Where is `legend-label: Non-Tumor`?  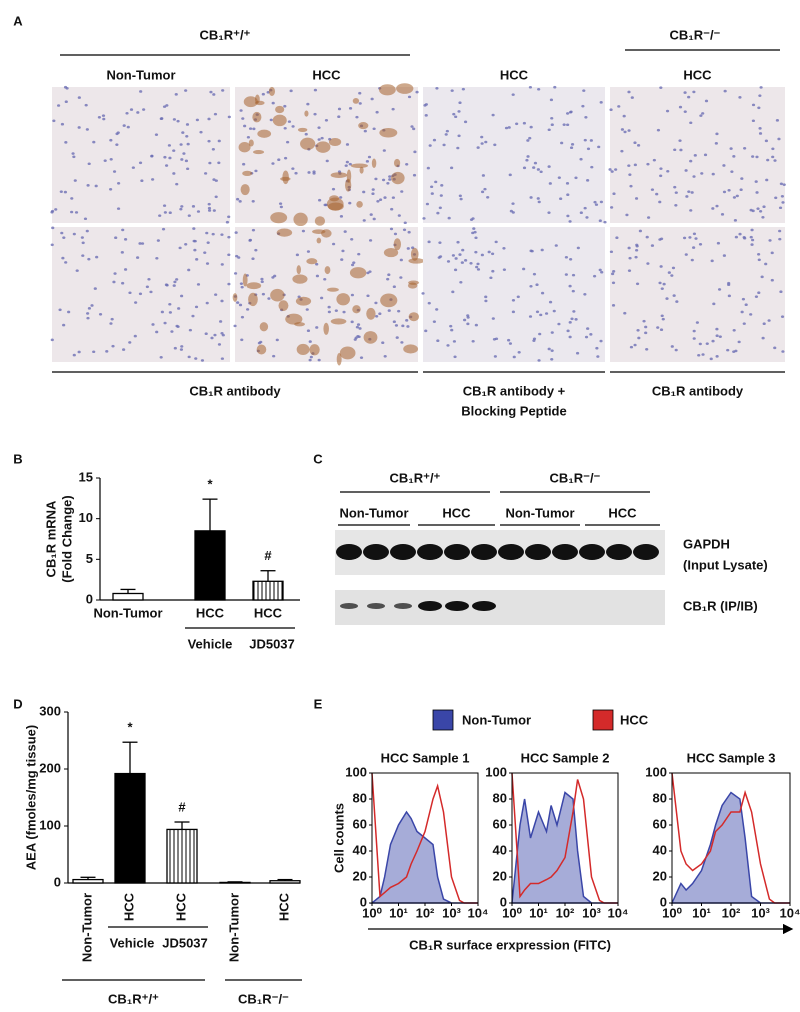
legend-label: Non-Tumor is located at coordinates (496, 719).